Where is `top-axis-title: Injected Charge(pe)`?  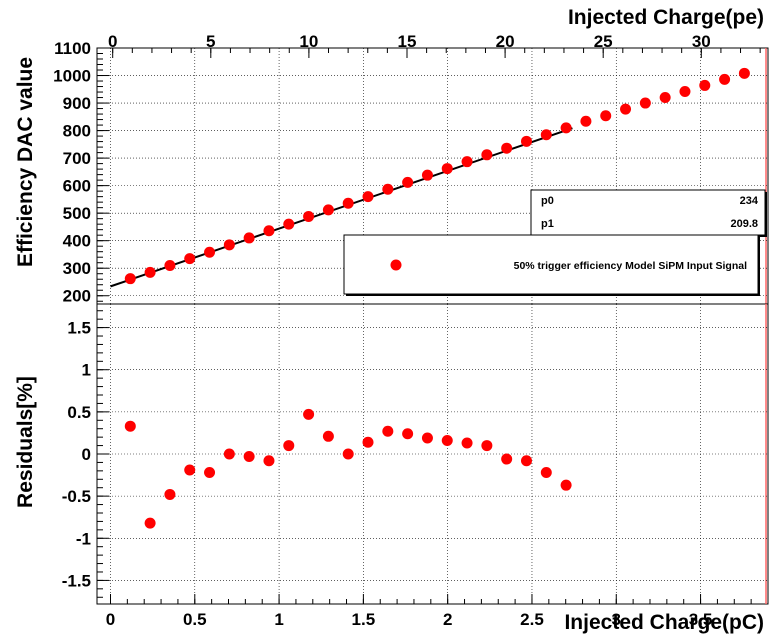 top-axis-title: Injected Charge(pe) is located at coordinates (666, 17).